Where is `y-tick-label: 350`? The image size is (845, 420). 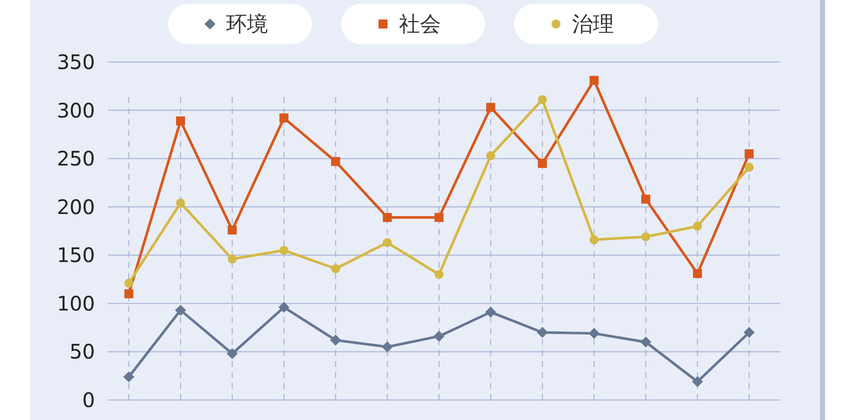 y-tick-label: 350 is located at coordinates (75, 62).